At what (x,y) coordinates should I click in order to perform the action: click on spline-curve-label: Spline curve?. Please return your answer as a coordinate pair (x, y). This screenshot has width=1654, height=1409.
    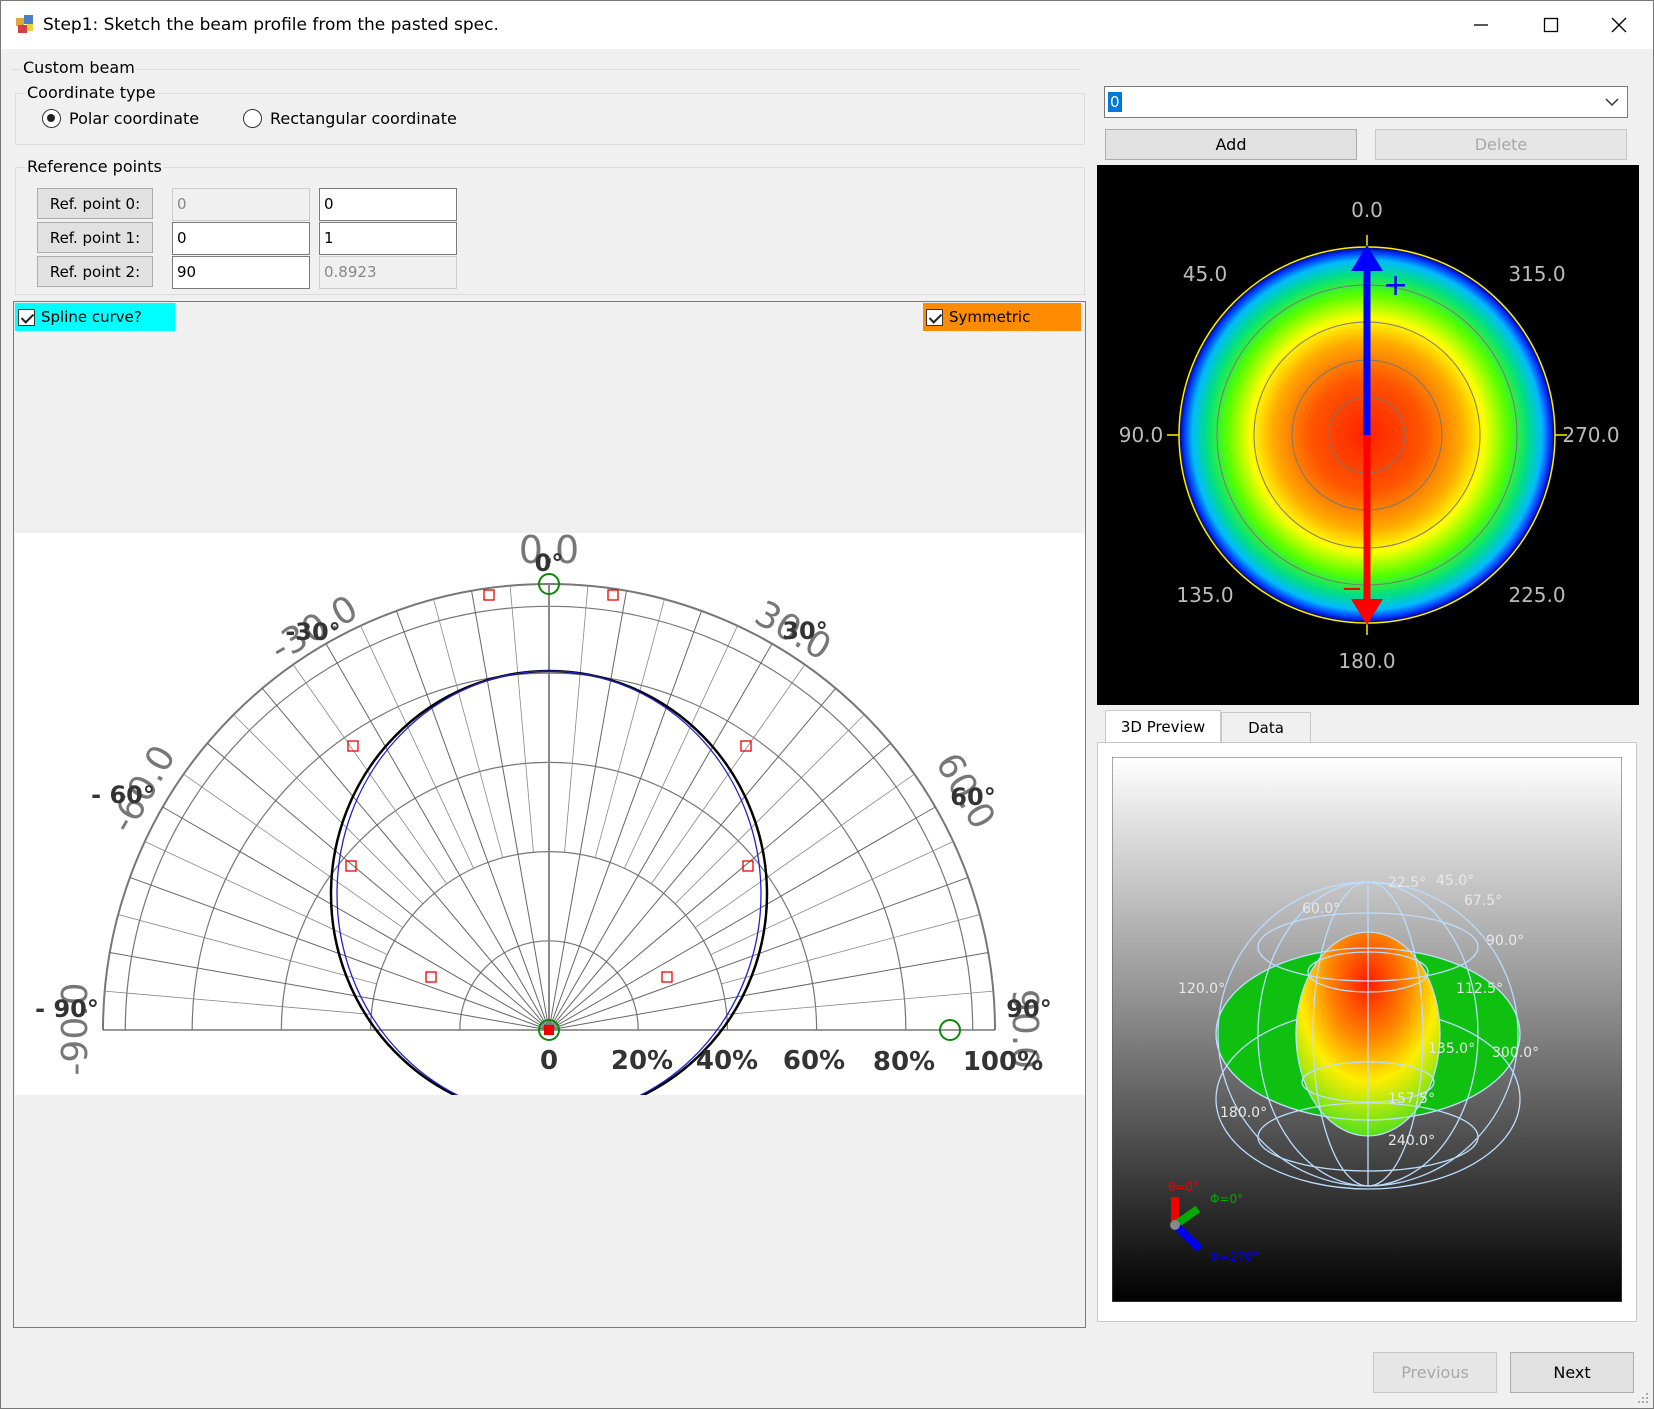
    Looking at the image, I should click on (91, 317).